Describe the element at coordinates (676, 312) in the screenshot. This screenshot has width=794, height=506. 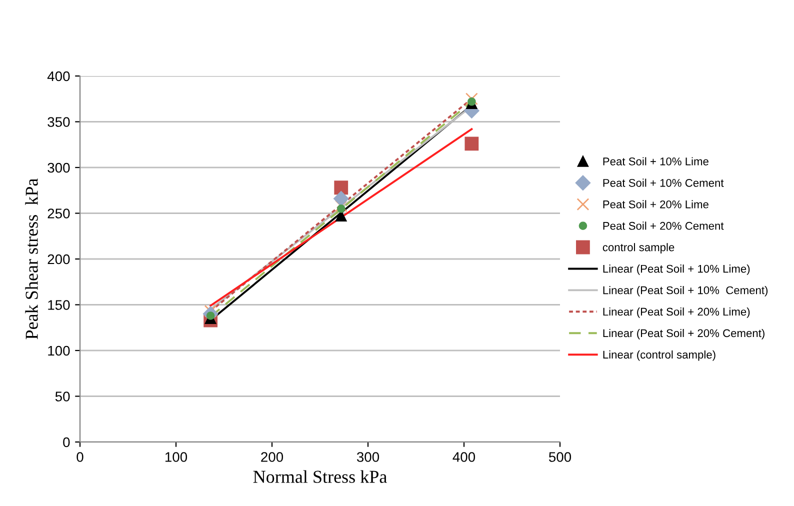
I see `legend-label: Linear (Peat Soil + 20% Lime)` at that location.